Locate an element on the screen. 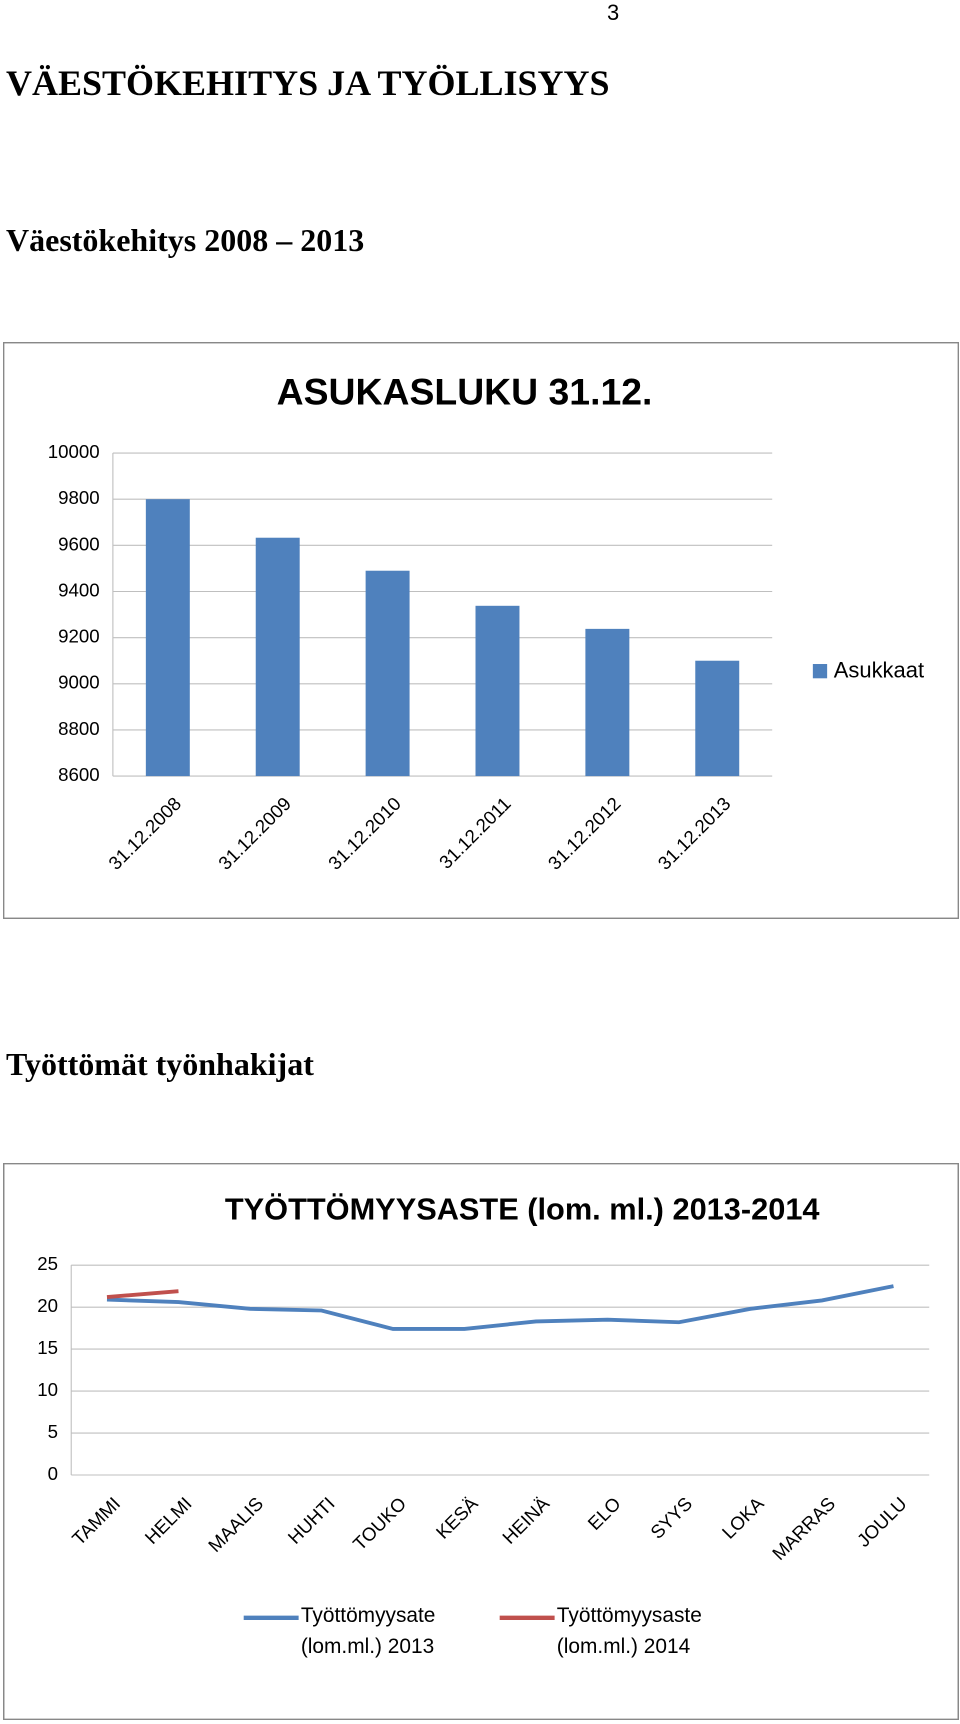 The height and width of the screenshot is (1724, 960). legend-label: Työttömyysaste (lom.ml.) 2014 is located at coordinates (629, 1631).